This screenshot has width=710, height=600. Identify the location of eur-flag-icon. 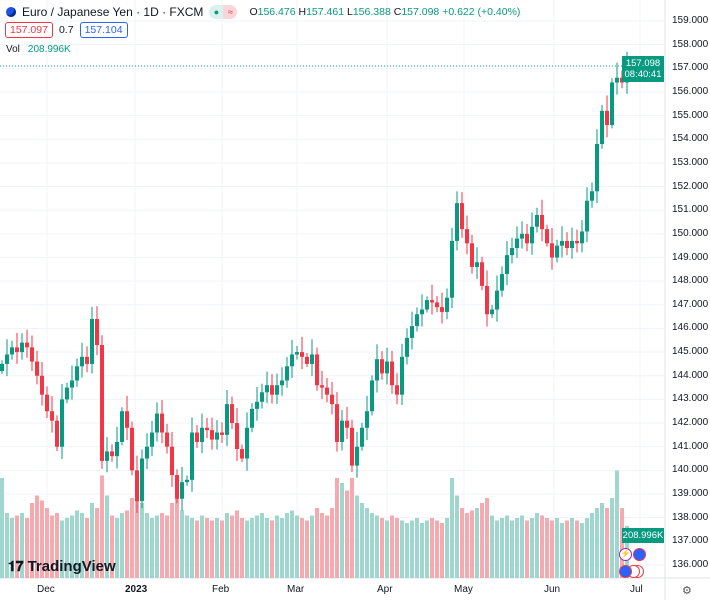
(11, 12).